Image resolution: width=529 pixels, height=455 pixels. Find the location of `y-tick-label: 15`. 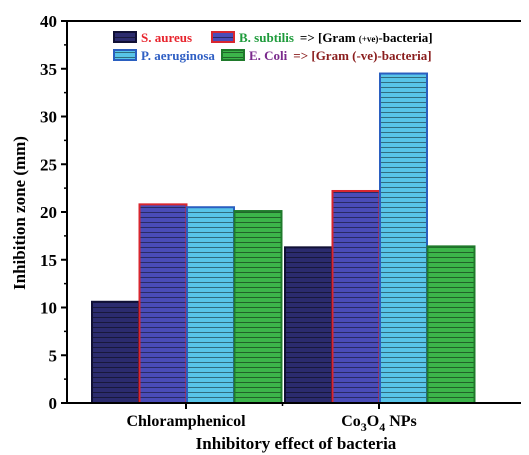

y-tick-label: 15 is located at coordinates (48, 260).